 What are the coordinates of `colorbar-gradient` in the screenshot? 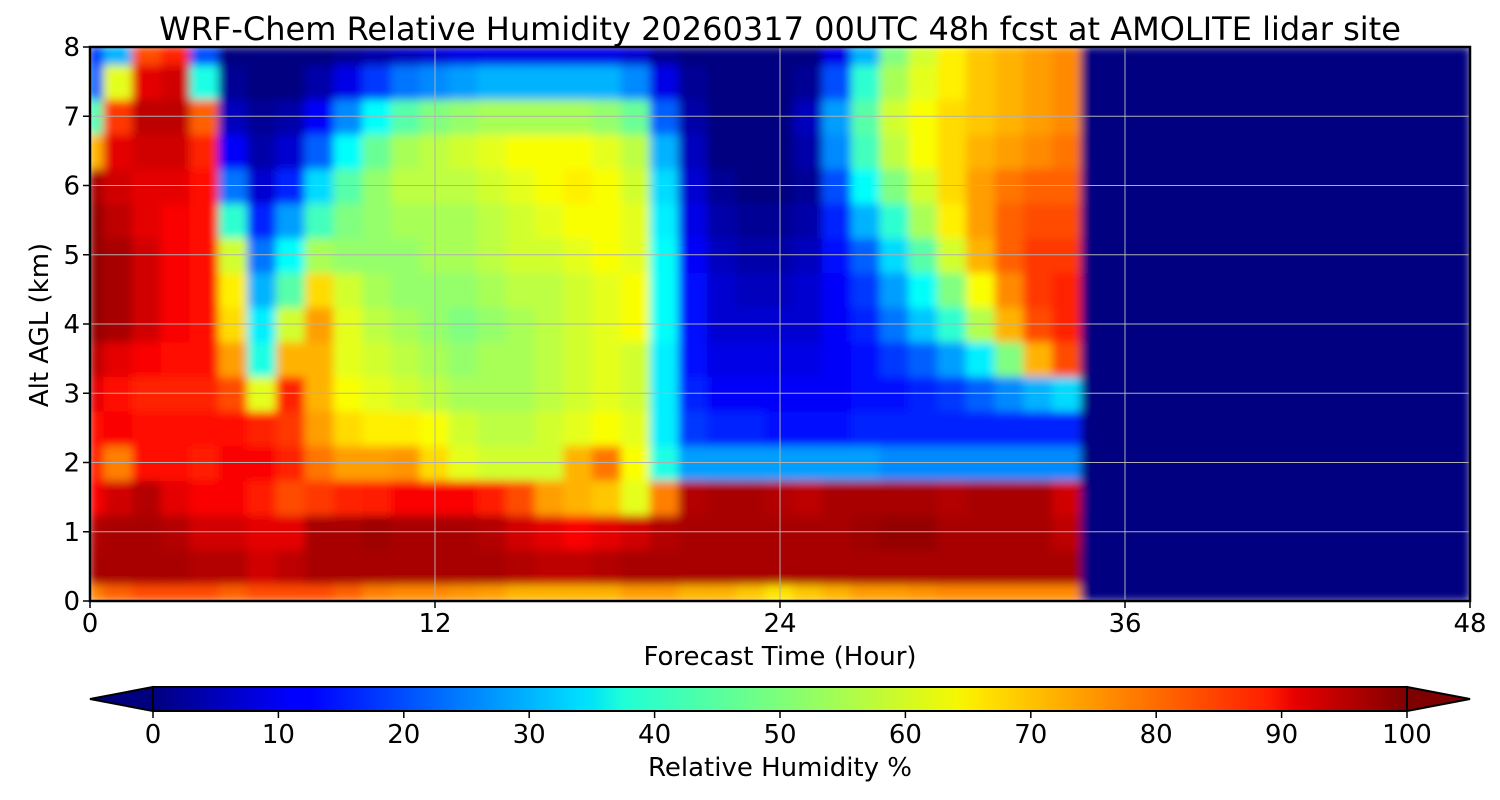 It's located at (780, 699).